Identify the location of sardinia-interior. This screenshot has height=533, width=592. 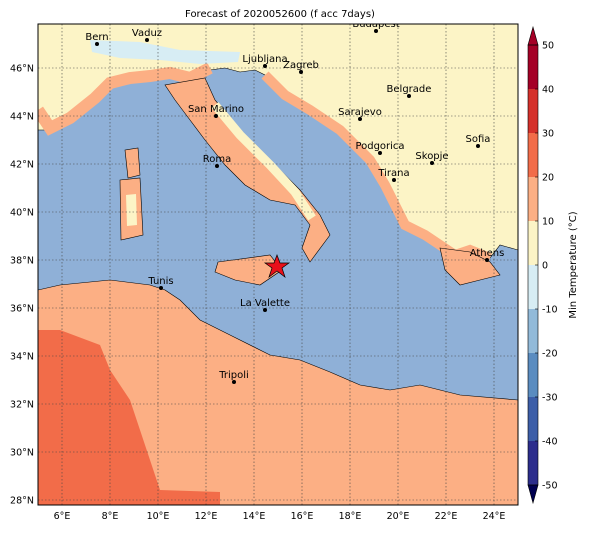
(131, 210).